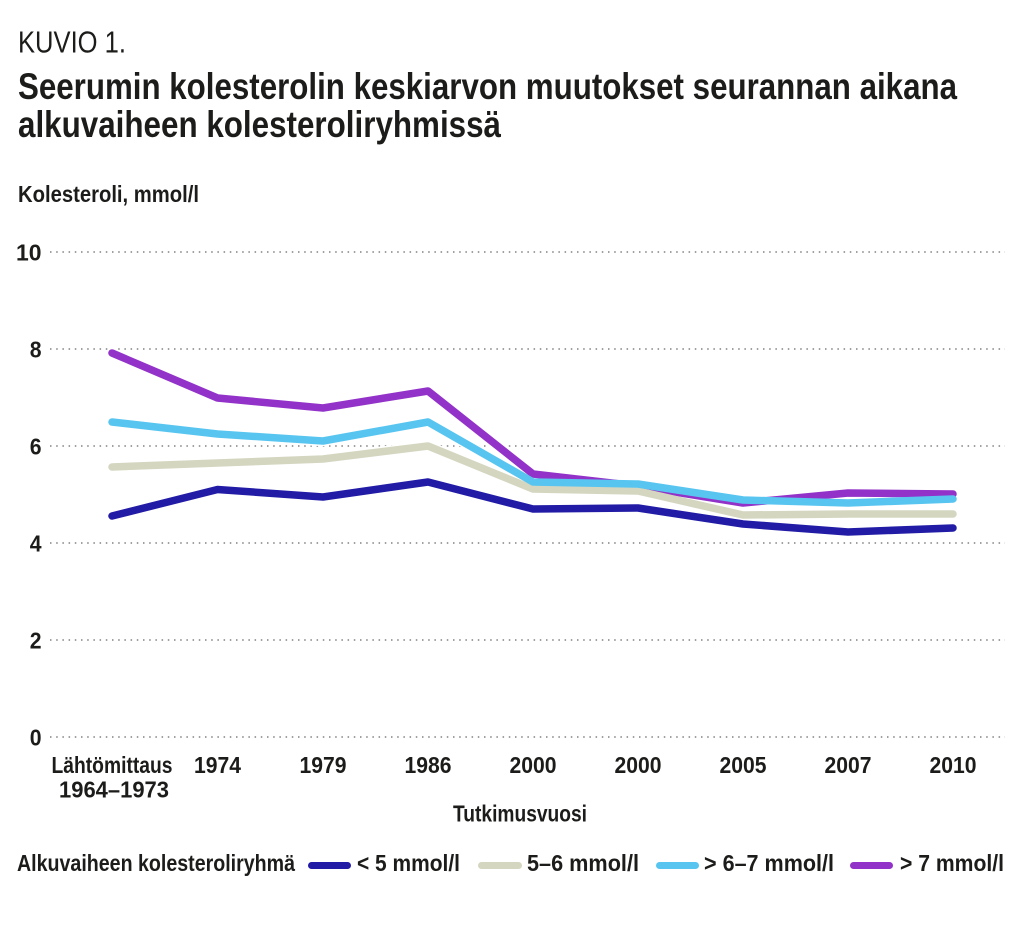 This screenshot has width=1024, height=928. Describe the element at coordinates (36, 641) in the screenshot. I see `svg-text: 2` at that location.